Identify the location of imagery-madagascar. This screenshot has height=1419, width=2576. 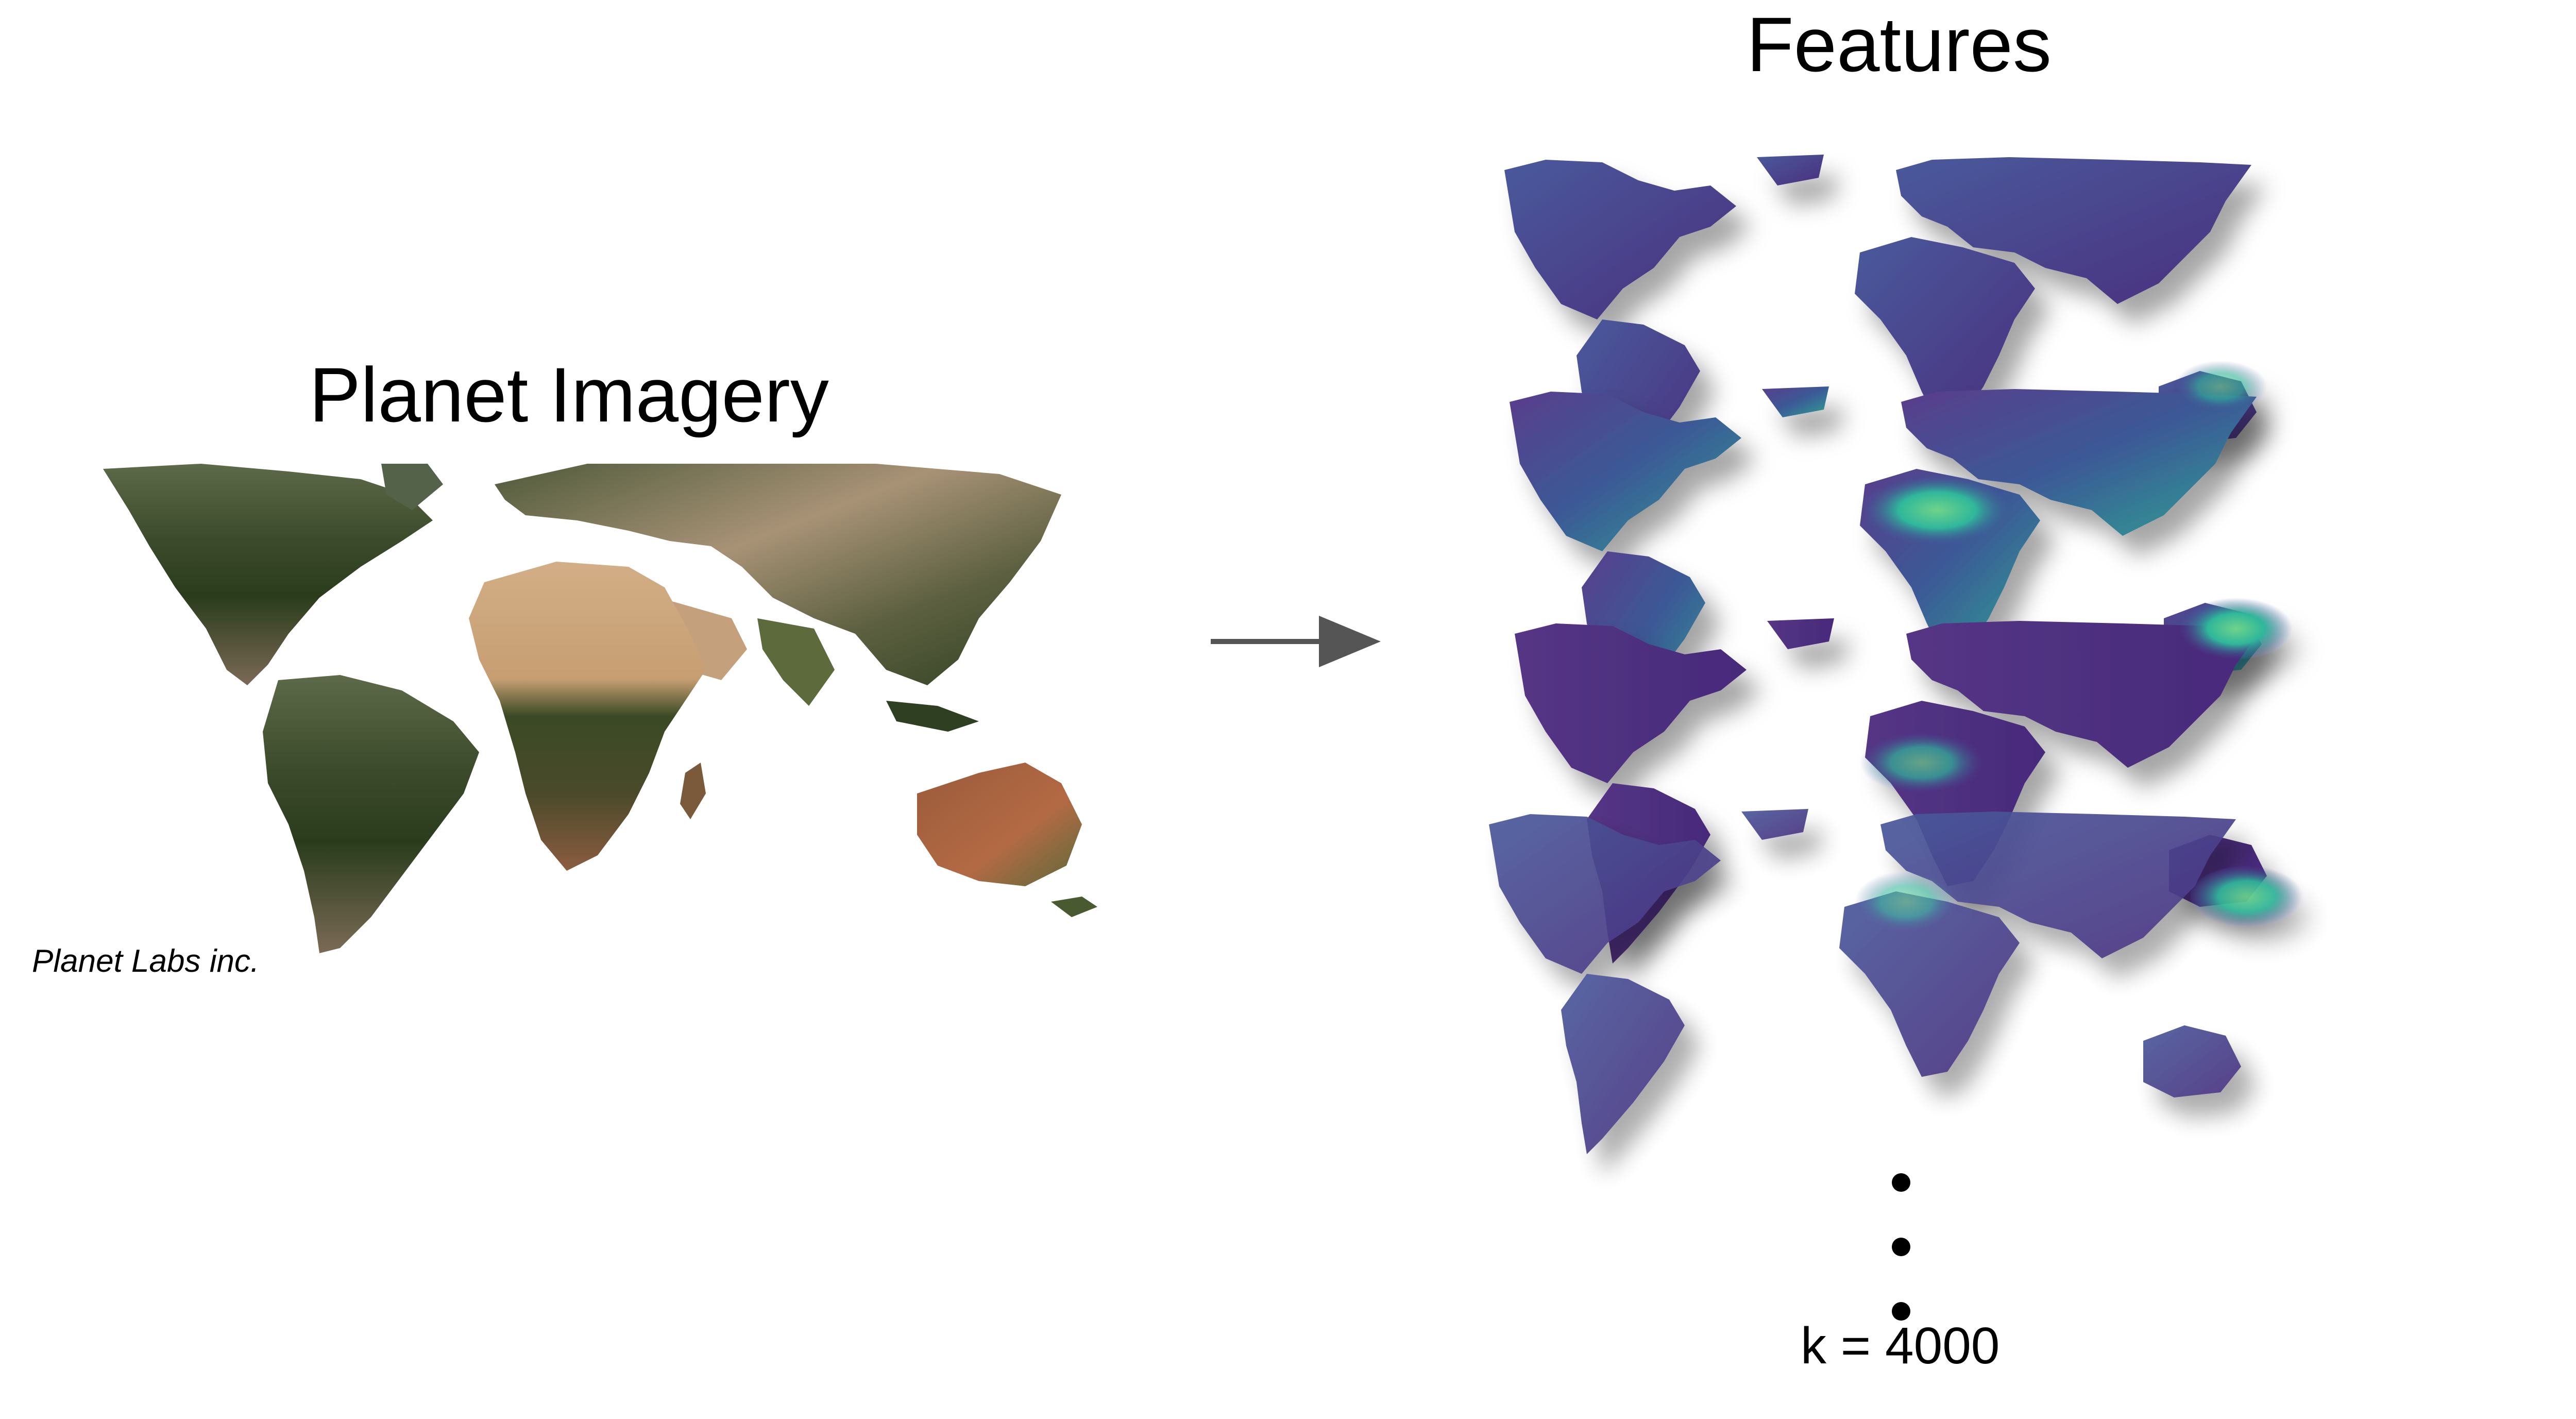
(693, 791).